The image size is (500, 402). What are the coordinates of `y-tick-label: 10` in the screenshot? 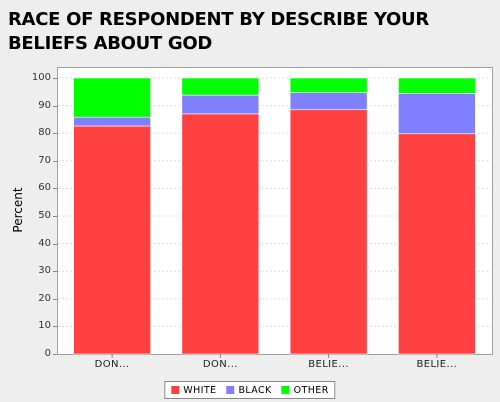 It's located at (44, 326).